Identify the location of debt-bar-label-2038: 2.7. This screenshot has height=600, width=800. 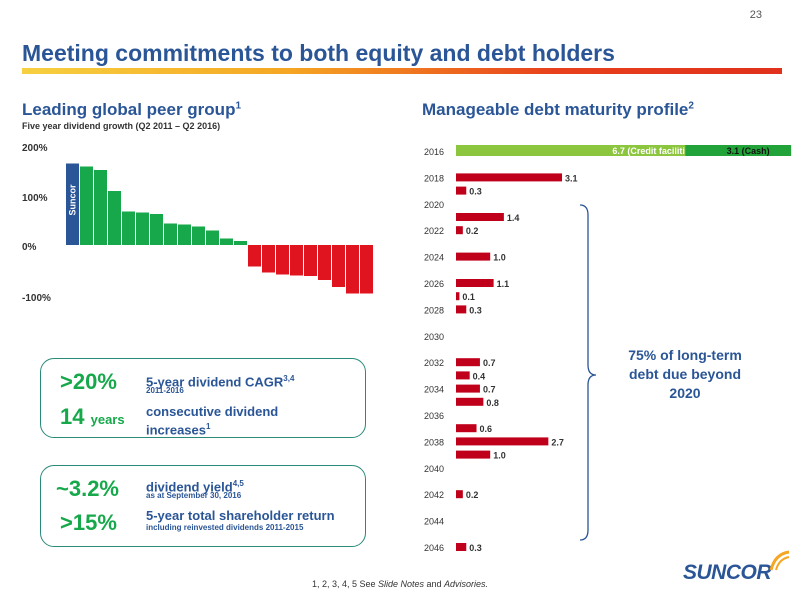
(557, 442).